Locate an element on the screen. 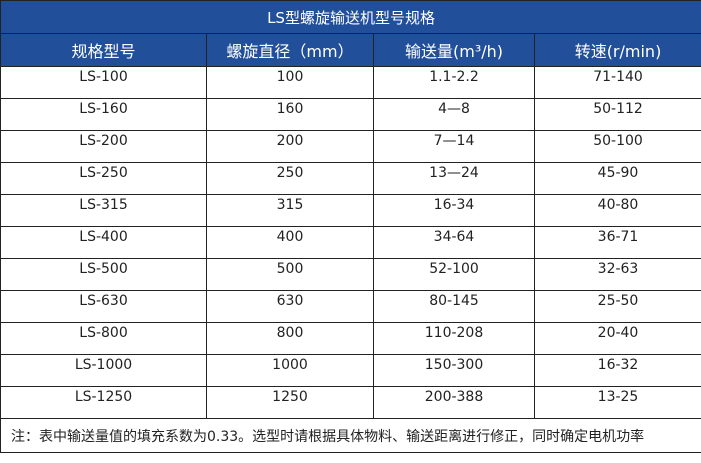 Image resolution: width=701 pixels, height=463 pixels. cell-speed: 45-90 is located at coordinates (617, 178).